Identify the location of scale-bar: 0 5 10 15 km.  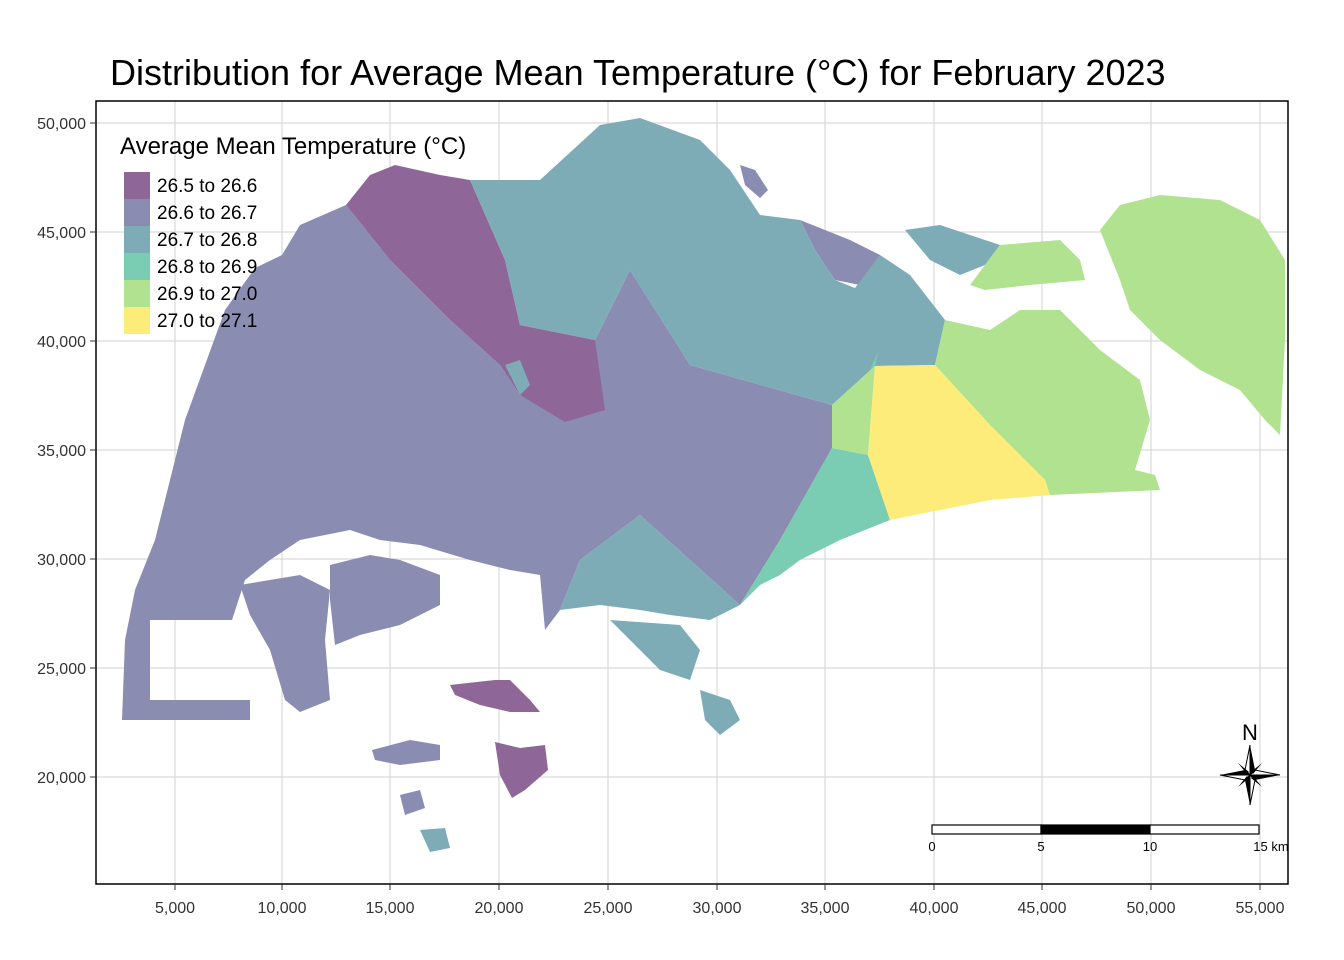
(1108, 839).